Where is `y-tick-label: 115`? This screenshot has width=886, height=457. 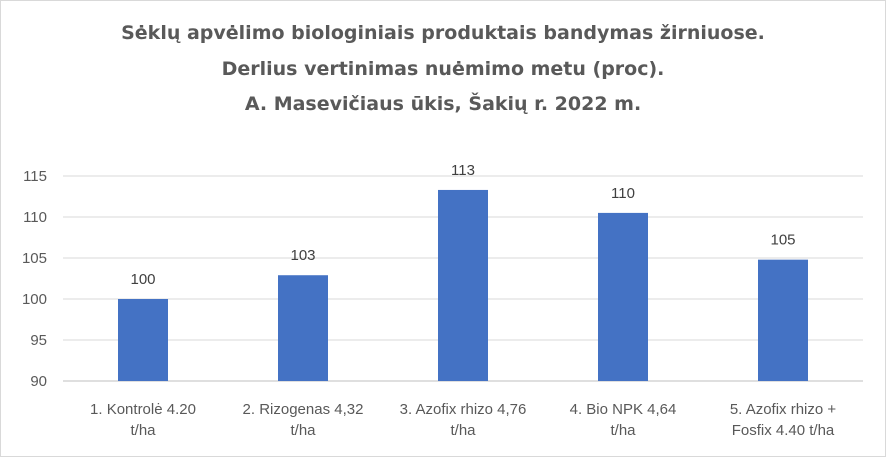
y-tick-label: 115 is located at coordinates (35, 176).